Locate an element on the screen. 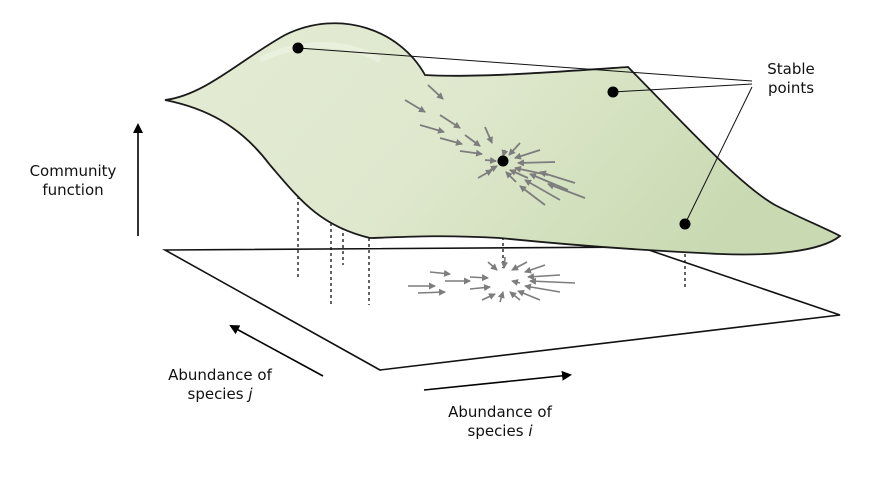 Image resolution: width=886 pixels, height=477 pixels. species-i-var: i is located at coordinates (530, 431).